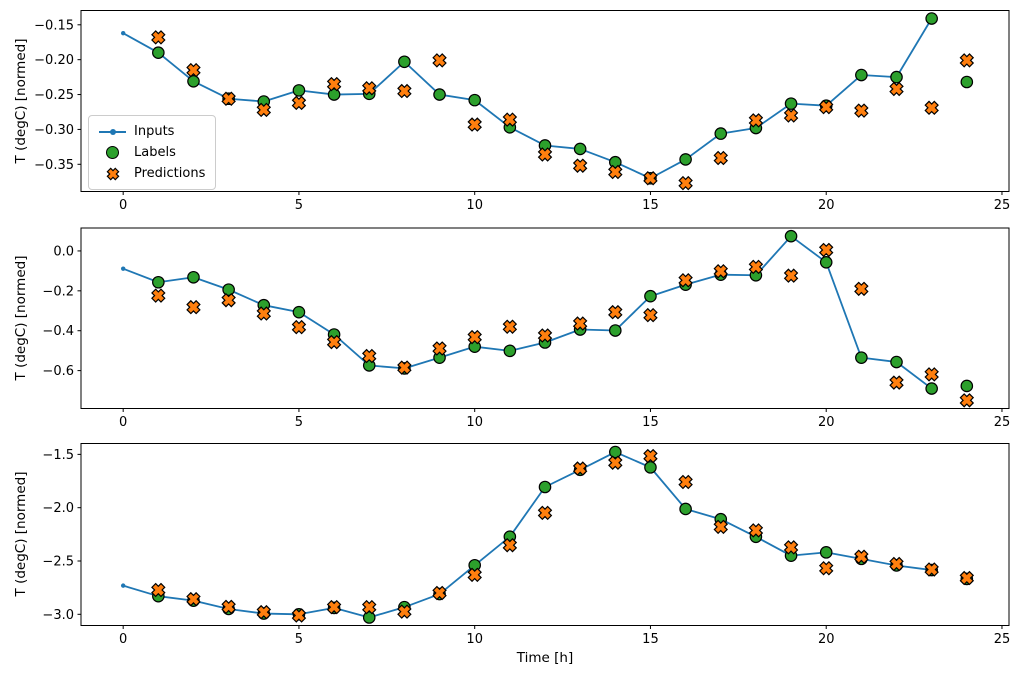 Image resolution: width=1023 pixels, height=679 pixels. I want to click on y-tick-label: −3.0, so click(58, 615).